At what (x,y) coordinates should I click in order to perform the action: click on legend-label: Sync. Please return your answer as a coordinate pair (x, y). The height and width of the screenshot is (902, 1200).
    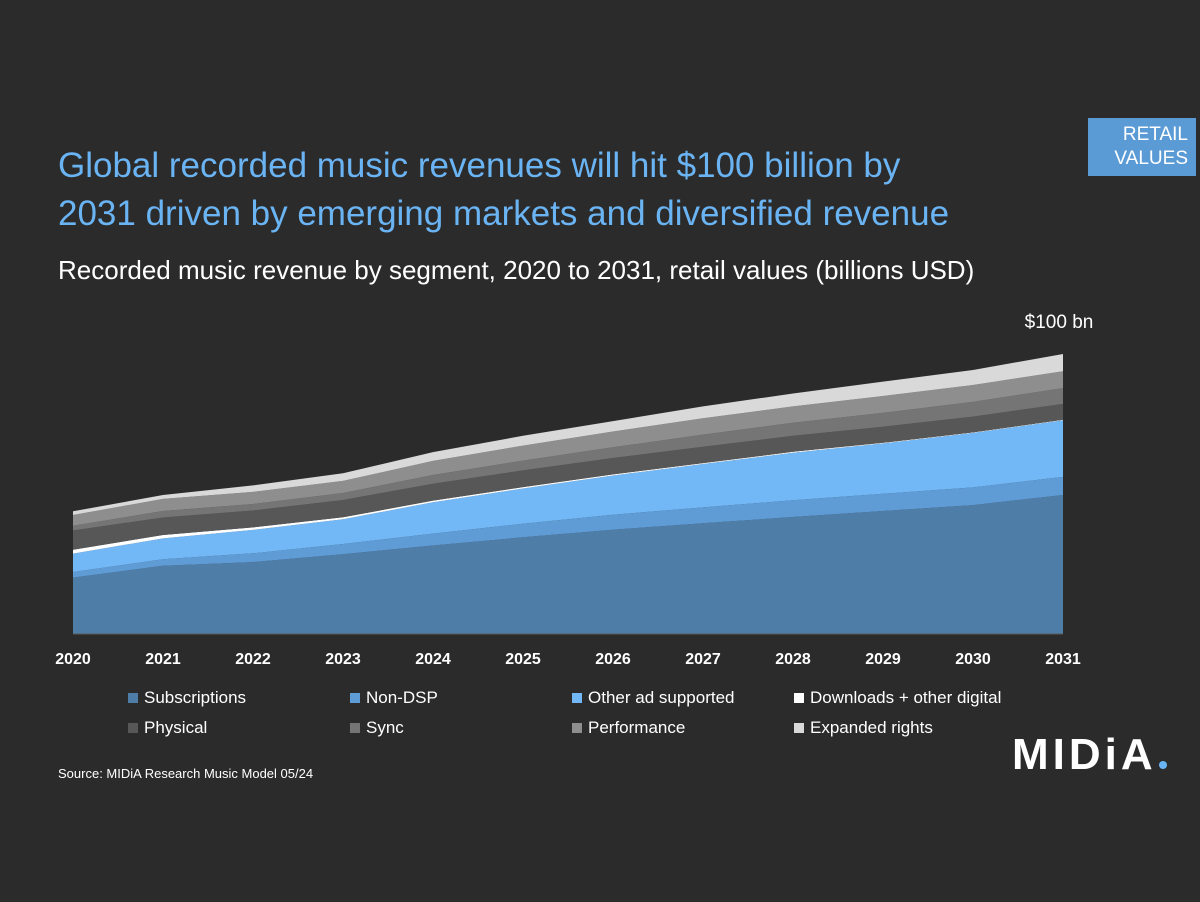
    Looking at the image, I should click on (385, 727).